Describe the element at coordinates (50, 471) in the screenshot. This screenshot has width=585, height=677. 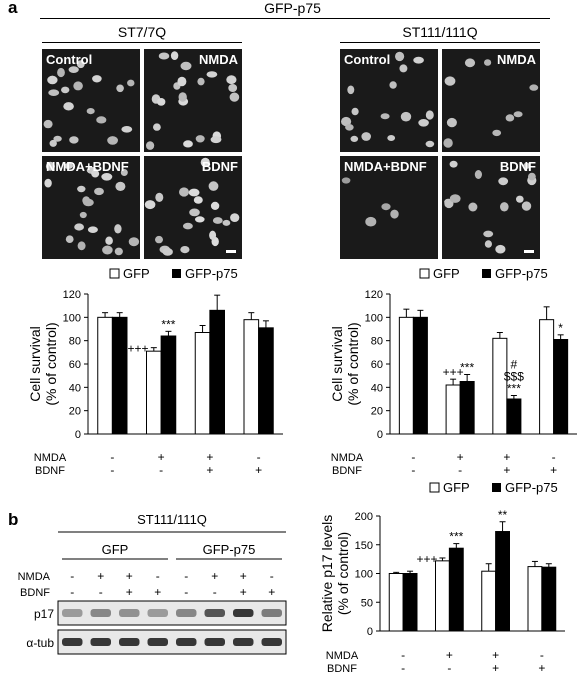
I see `condition-label: BDNF` at that location.